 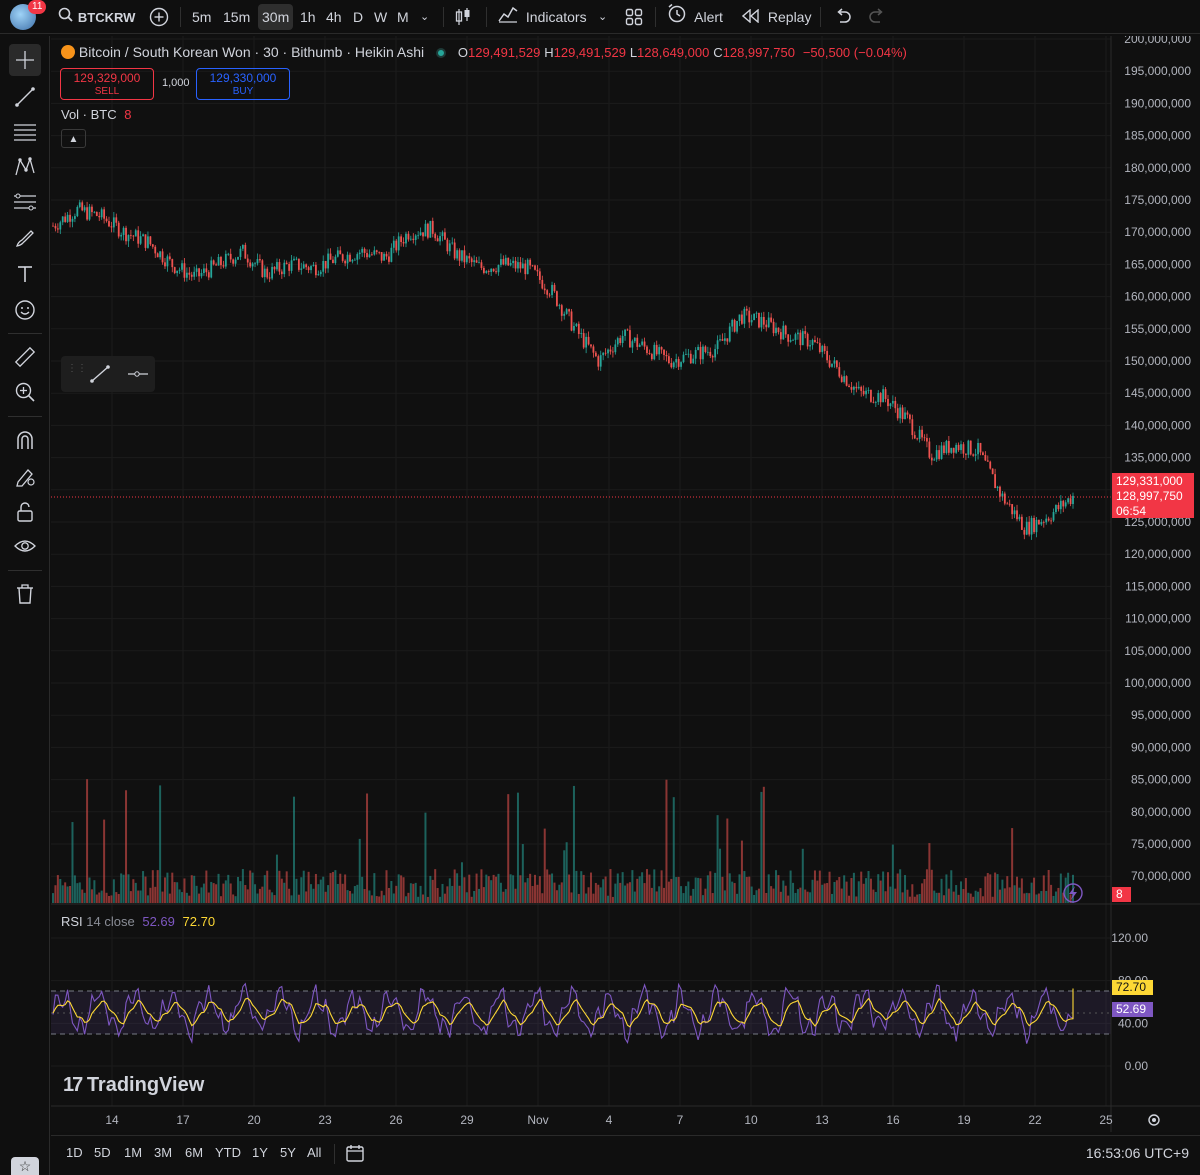 I want to click on redo-icon, so click(x=877, y=17).